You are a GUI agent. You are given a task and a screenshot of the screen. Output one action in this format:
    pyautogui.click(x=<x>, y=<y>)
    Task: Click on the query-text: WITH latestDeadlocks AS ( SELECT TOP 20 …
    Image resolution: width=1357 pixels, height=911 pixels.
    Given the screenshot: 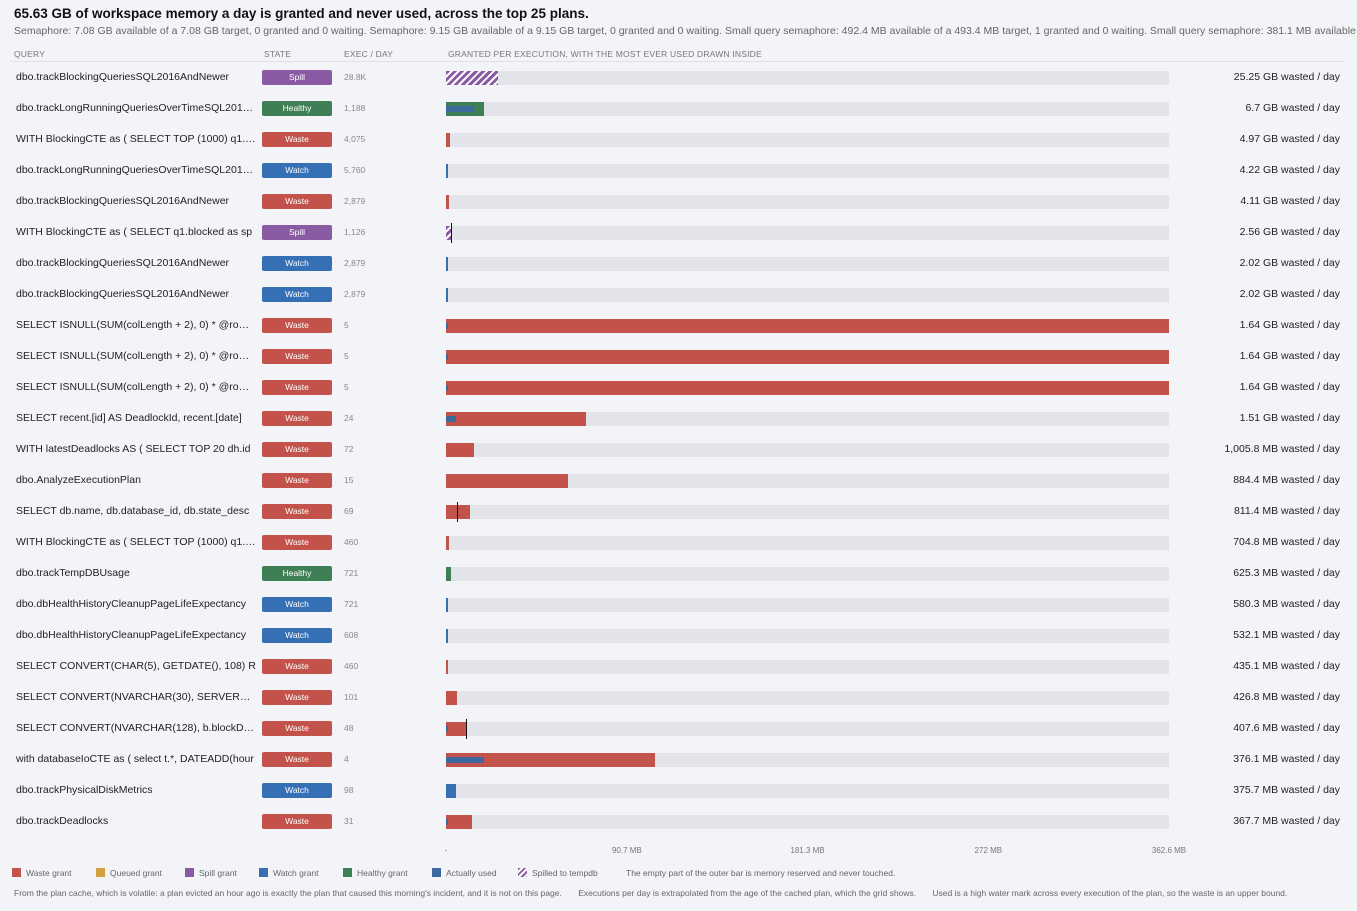 What is the action you would take?
    pyautogui.click(x=133, y=449)
    